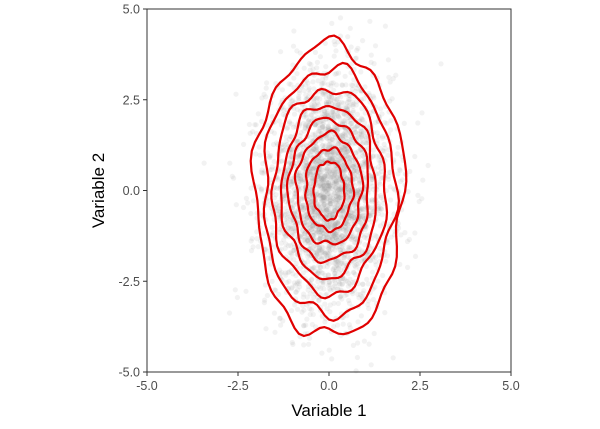  What do you see at coordinates (419, 386) in the screenshot?
I see `x-tick-label: 2.5` at bounding box center [419, 386].